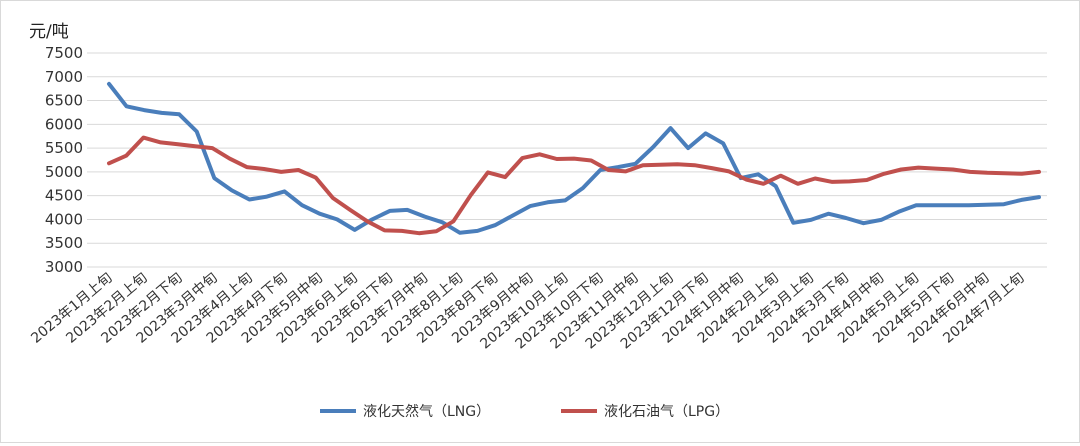 The width and height of the screenshot is (1080, 446). I want to click on y-tick-label: 7000, so click(64, 77).